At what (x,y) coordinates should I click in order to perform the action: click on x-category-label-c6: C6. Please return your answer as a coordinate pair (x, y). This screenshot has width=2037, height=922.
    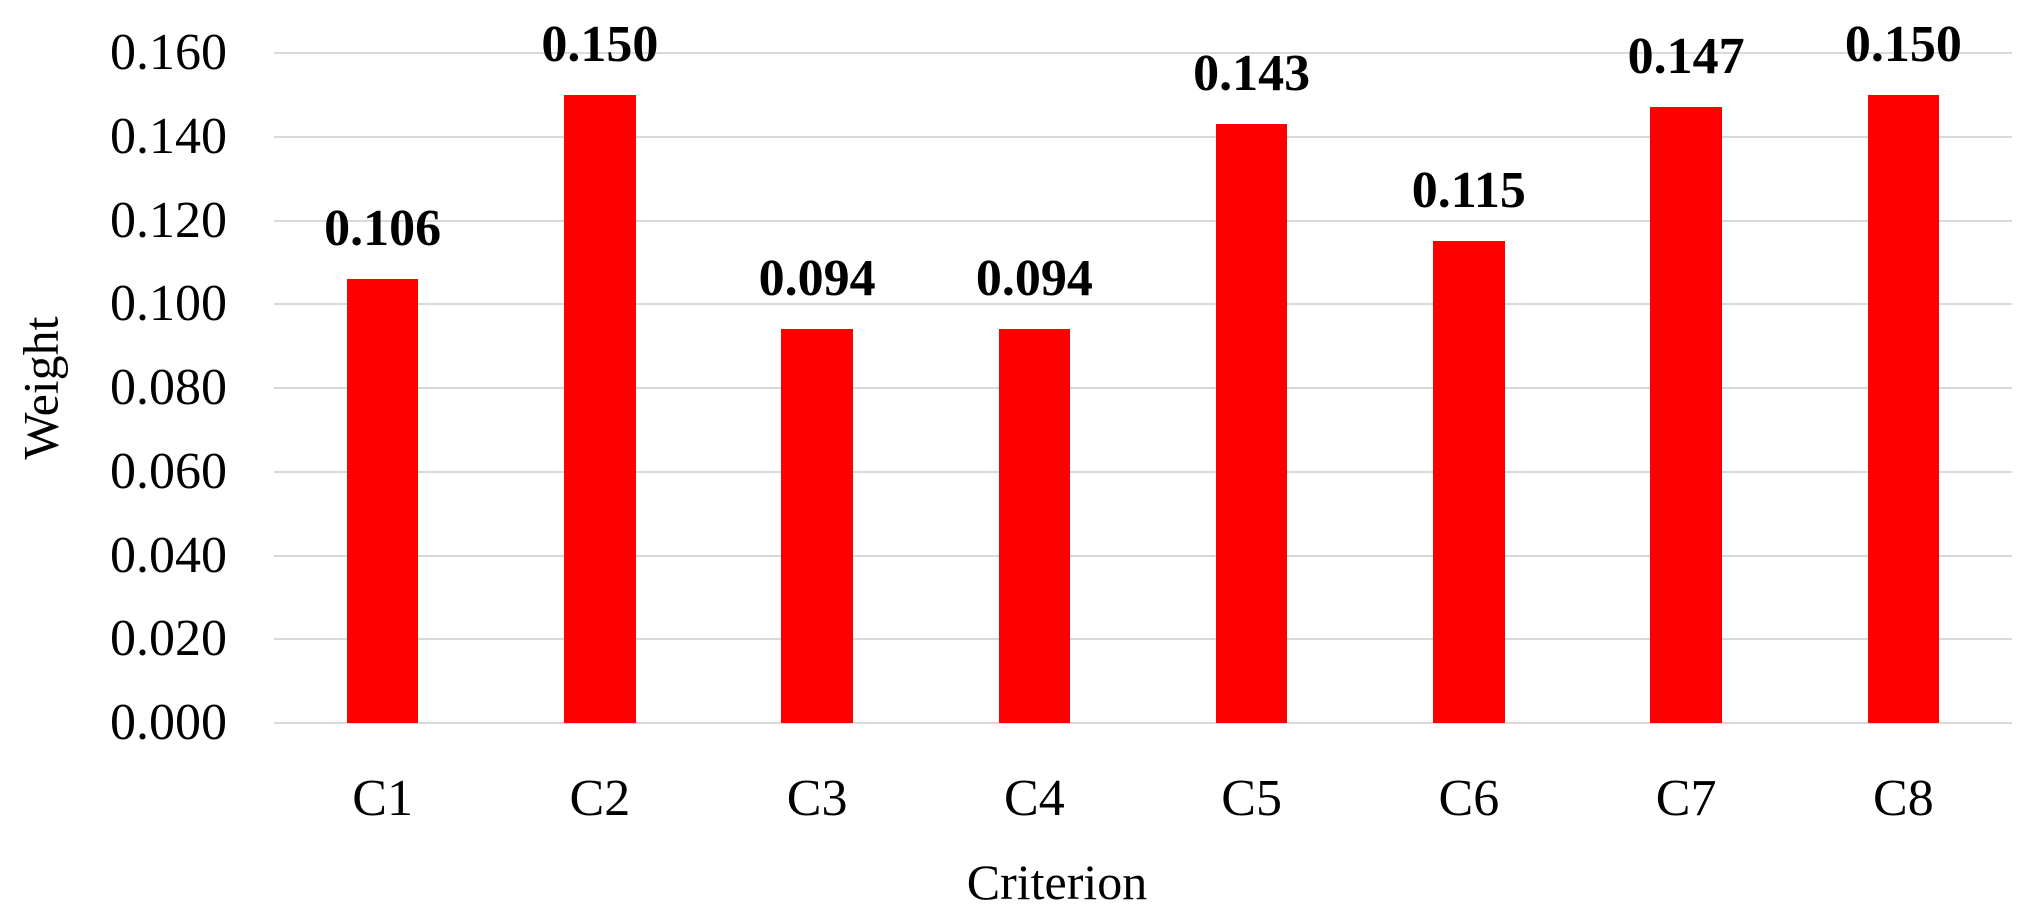
    Looking at the image, I should click on (1469, 798).